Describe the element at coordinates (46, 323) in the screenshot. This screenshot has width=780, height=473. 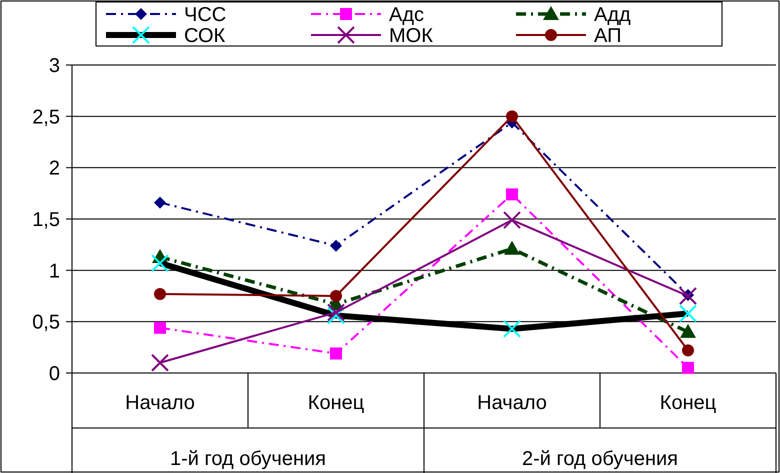
I see `y-tick-label: 0,5` at that location.